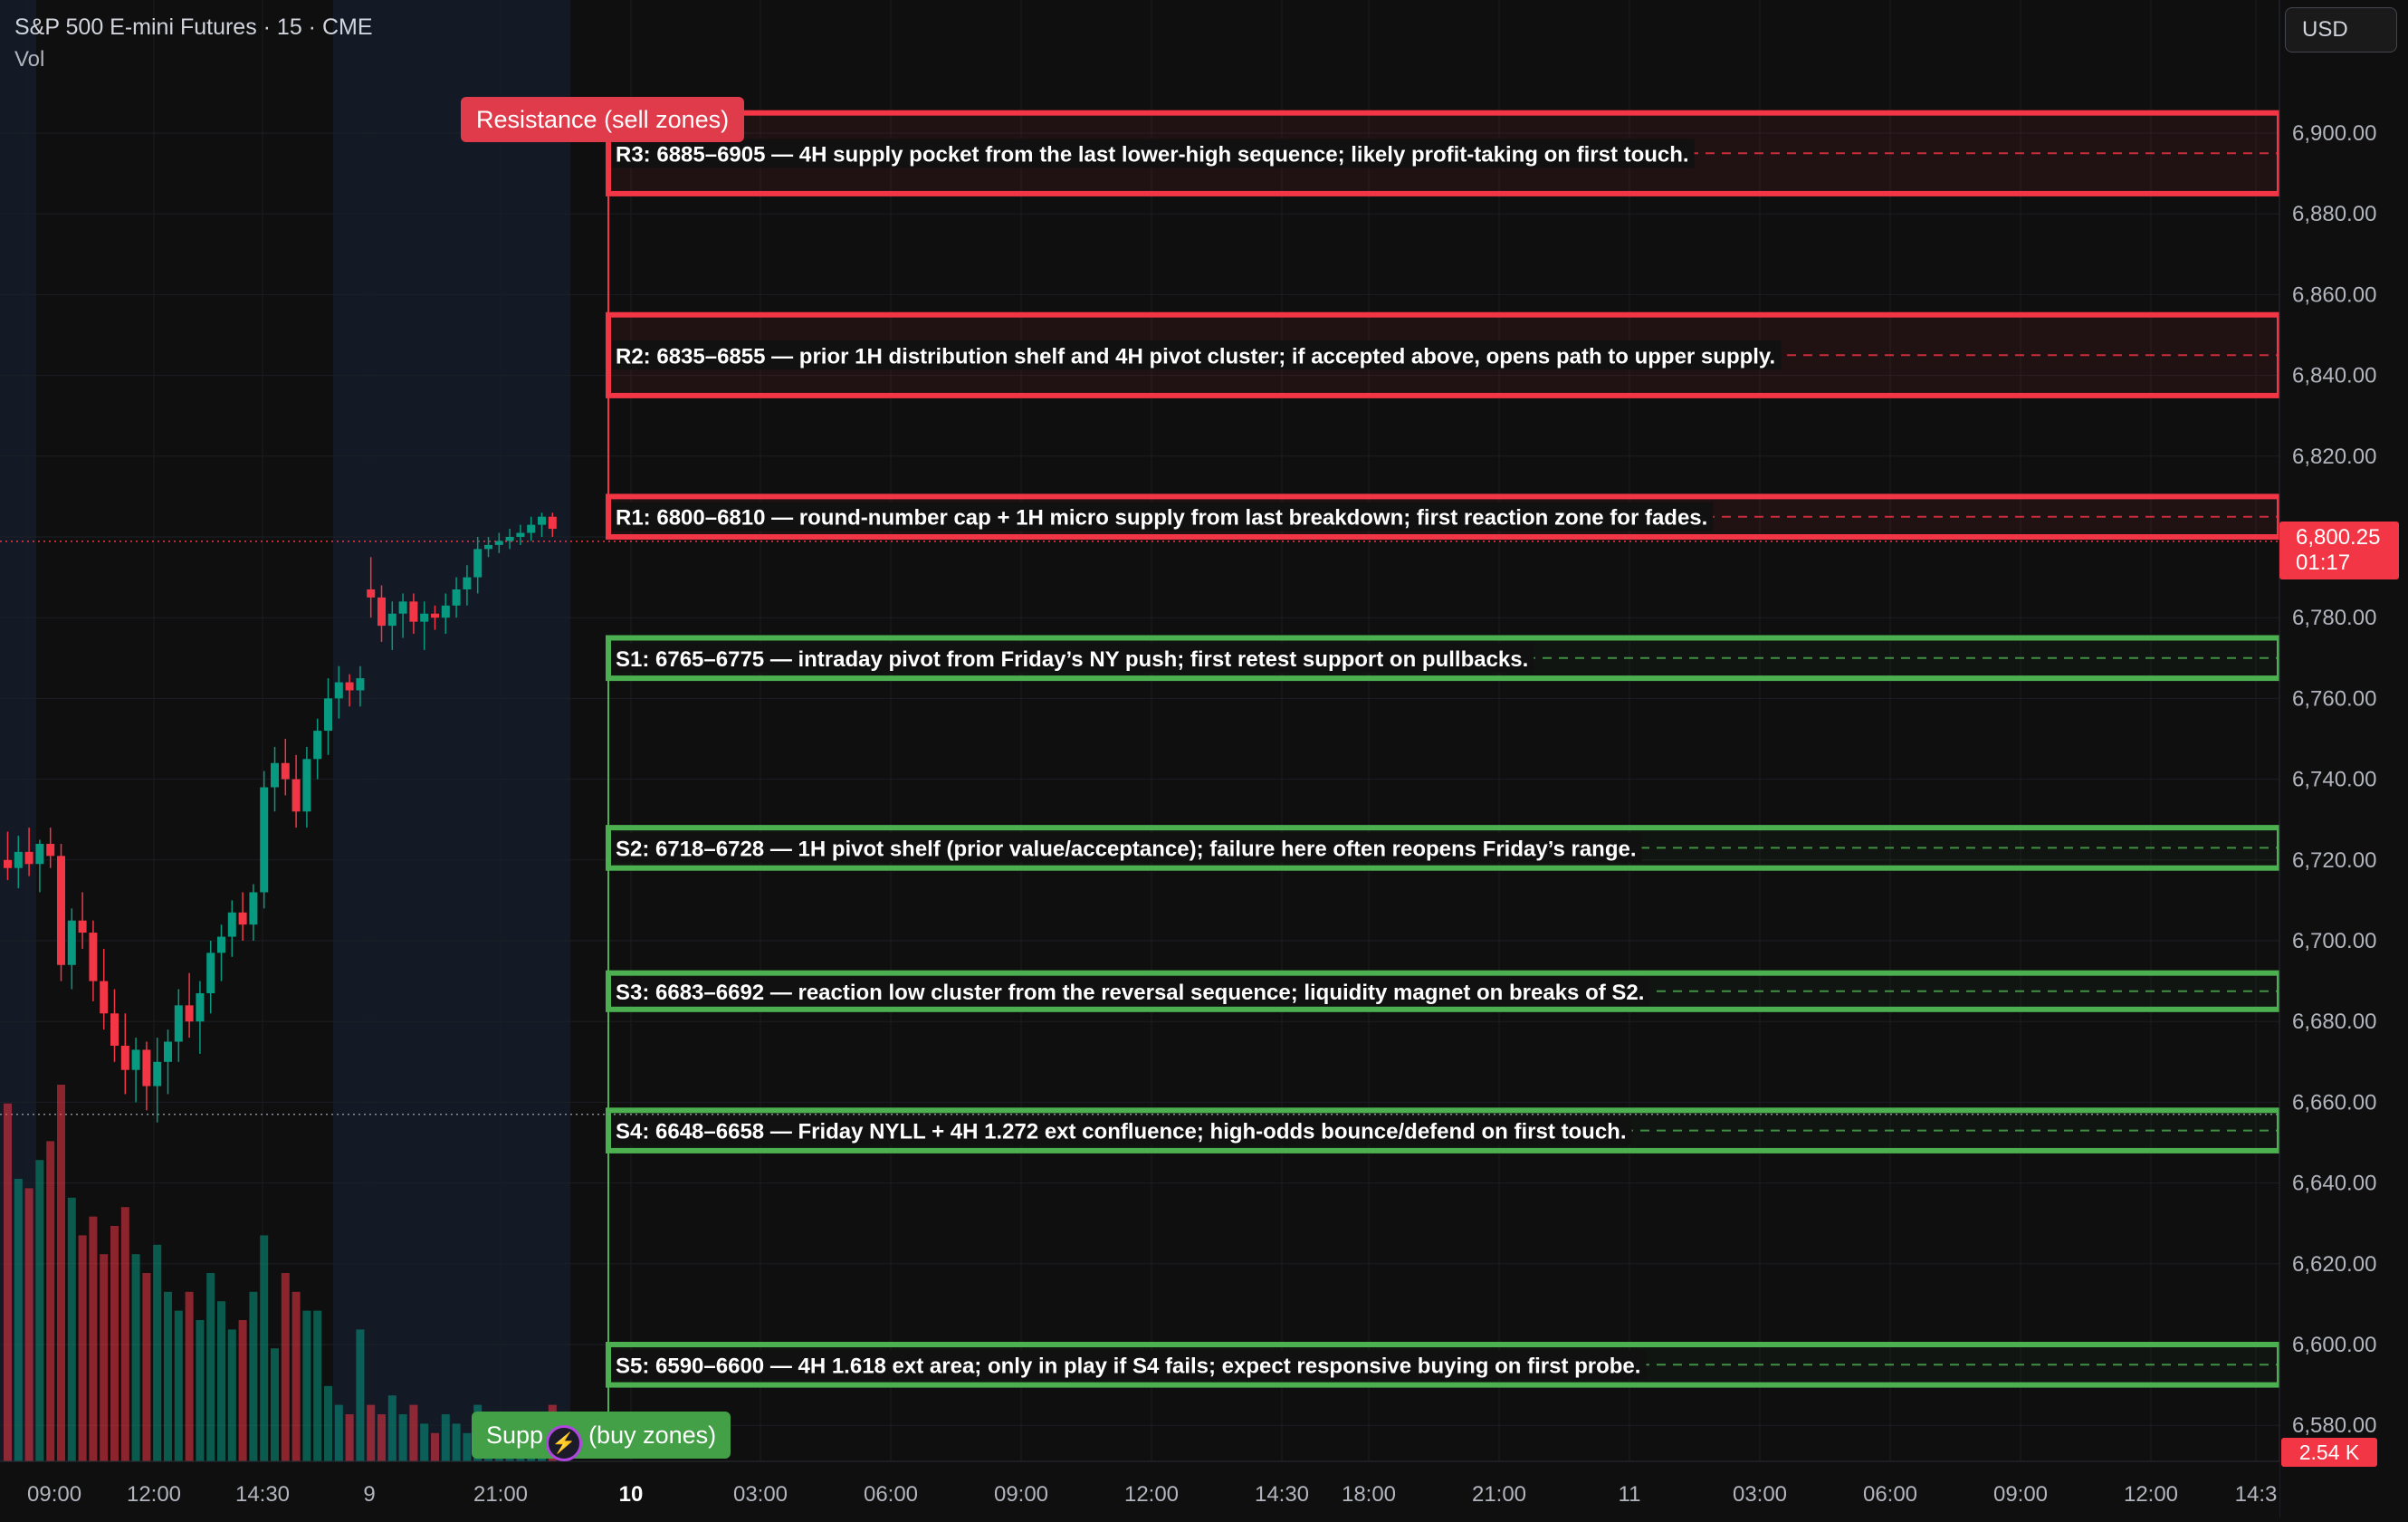 The width and height of the screenshot is (2408, 1522). I want to click on price-axis-bg, so click(2343, 758).